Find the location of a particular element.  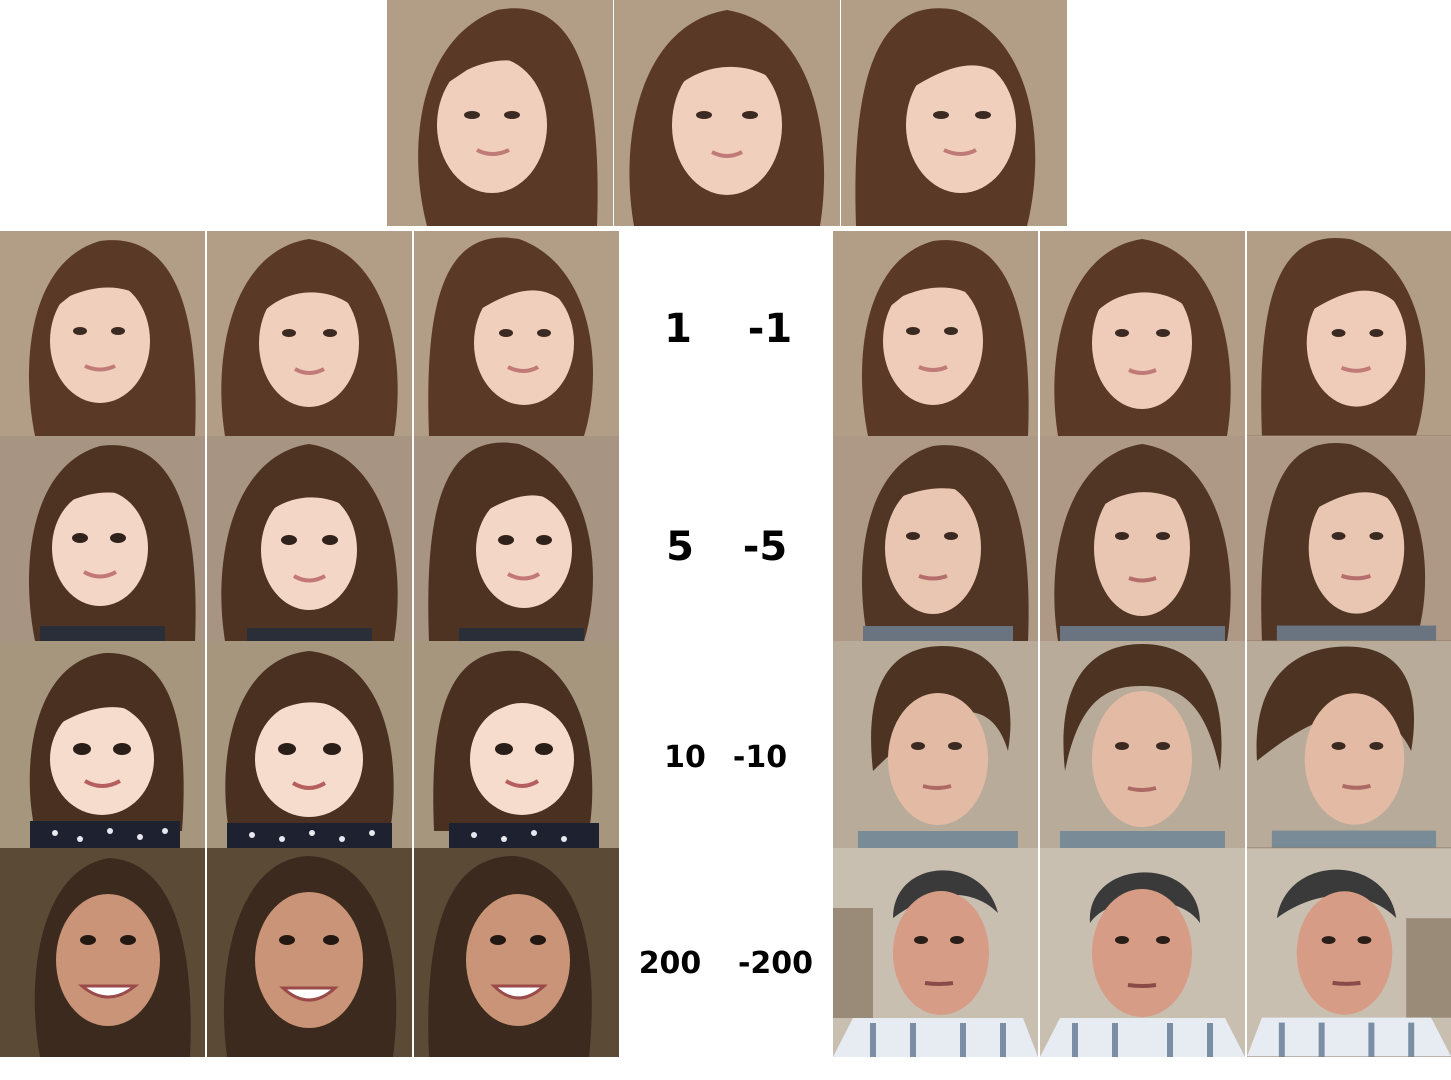

original-face-left-pose is located at coordinates (500, 113).